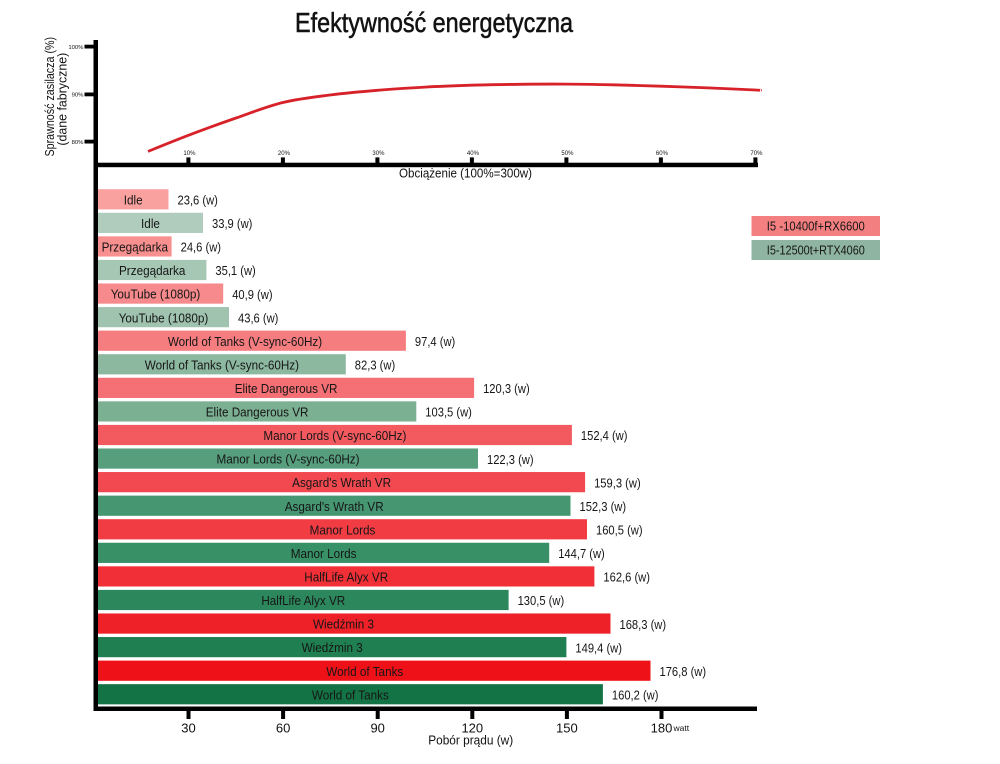 This screenshot has width=1000, height=764. Describe the element at coordinates (284, 154) in the screenshot. I see `svg-text: 20%` at that location.